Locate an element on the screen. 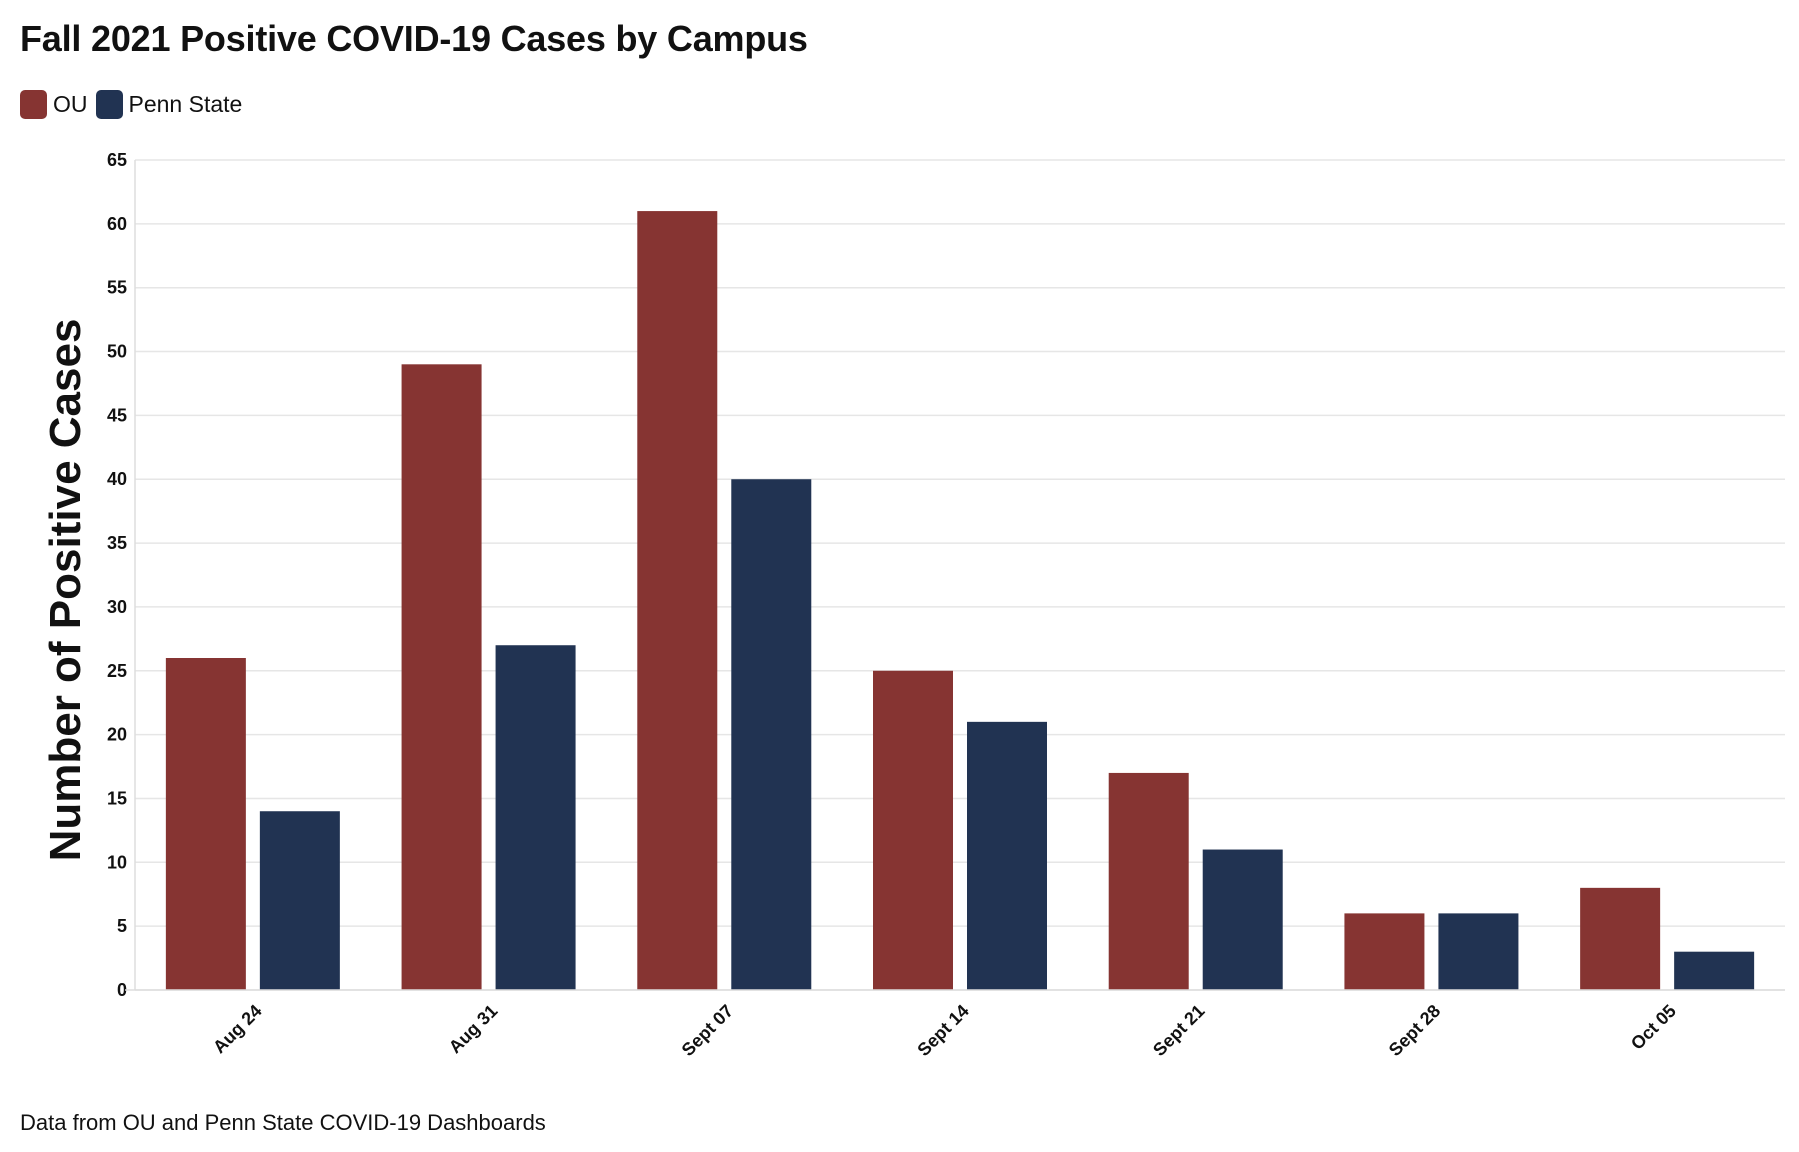  y-tick-label: 55 is located at coordinates (117, 288).